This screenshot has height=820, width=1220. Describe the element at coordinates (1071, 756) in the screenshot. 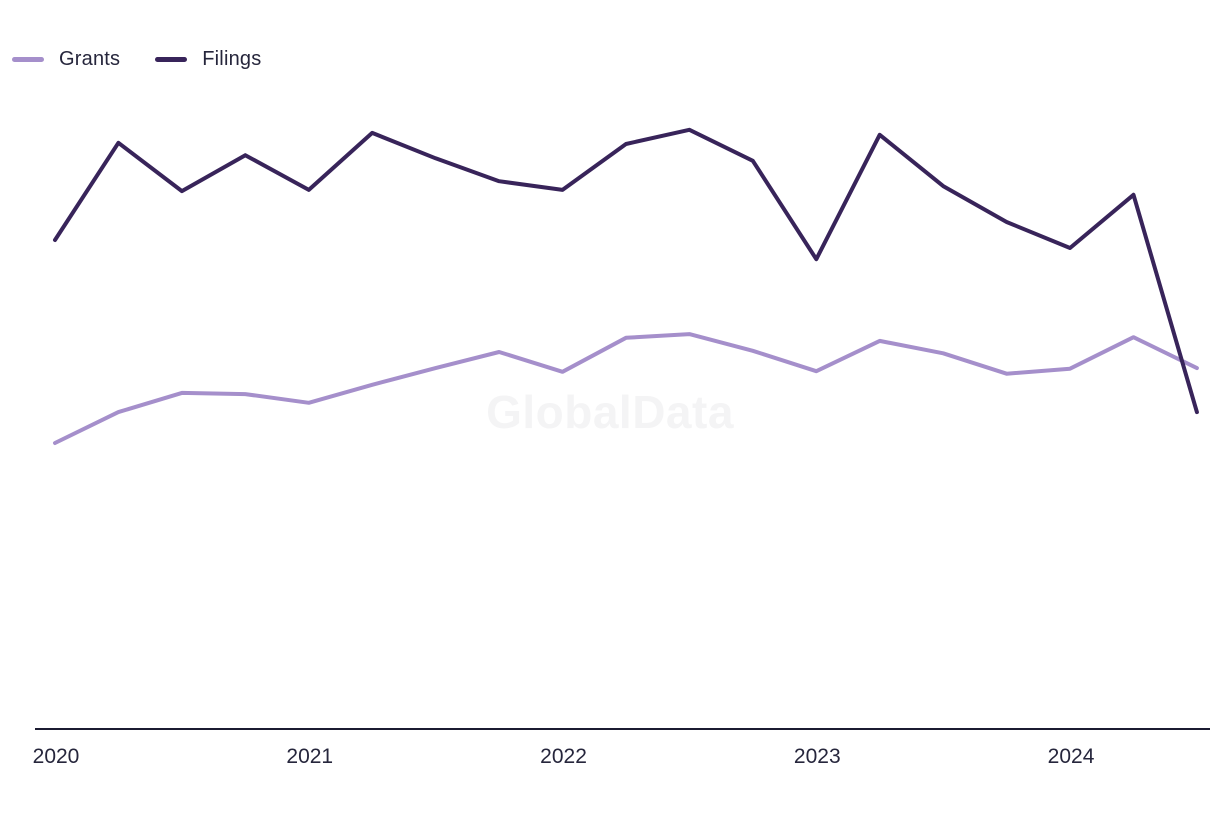

I see `x-tick-label-2024: 2024` at that location.